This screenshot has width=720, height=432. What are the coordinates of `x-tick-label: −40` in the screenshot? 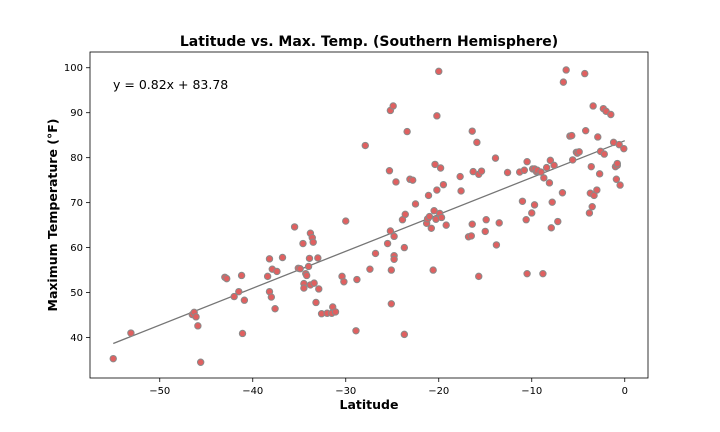 It's located at (252, 391).